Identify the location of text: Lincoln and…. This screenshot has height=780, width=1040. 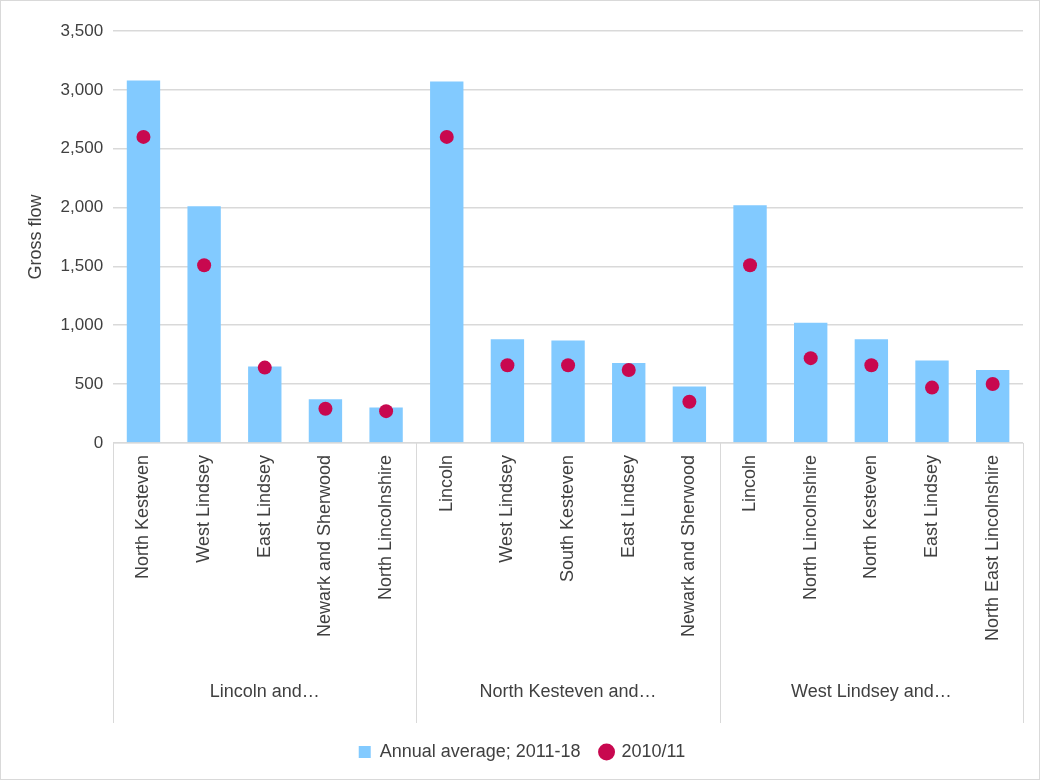
(264, 690).